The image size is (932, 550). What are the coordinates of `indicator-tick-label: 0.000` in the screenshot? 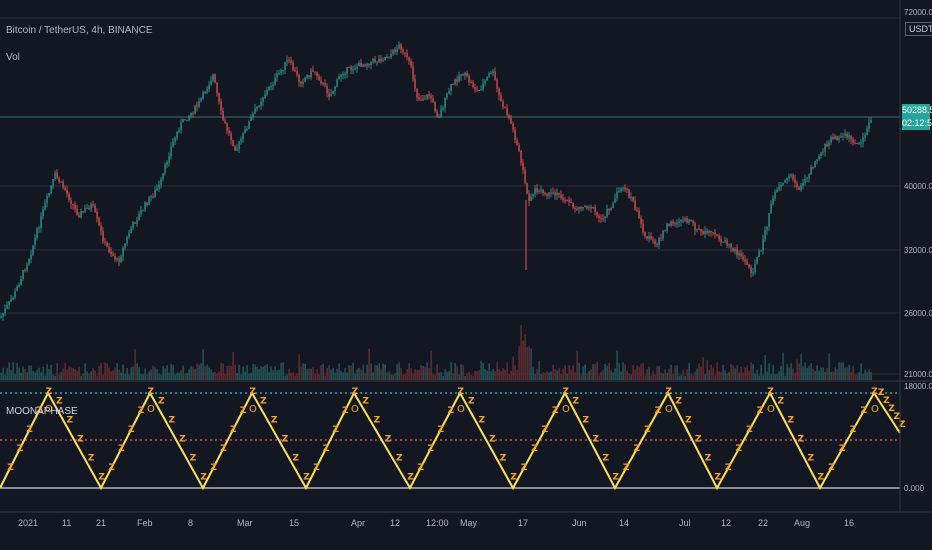 It's located at (914, 488).